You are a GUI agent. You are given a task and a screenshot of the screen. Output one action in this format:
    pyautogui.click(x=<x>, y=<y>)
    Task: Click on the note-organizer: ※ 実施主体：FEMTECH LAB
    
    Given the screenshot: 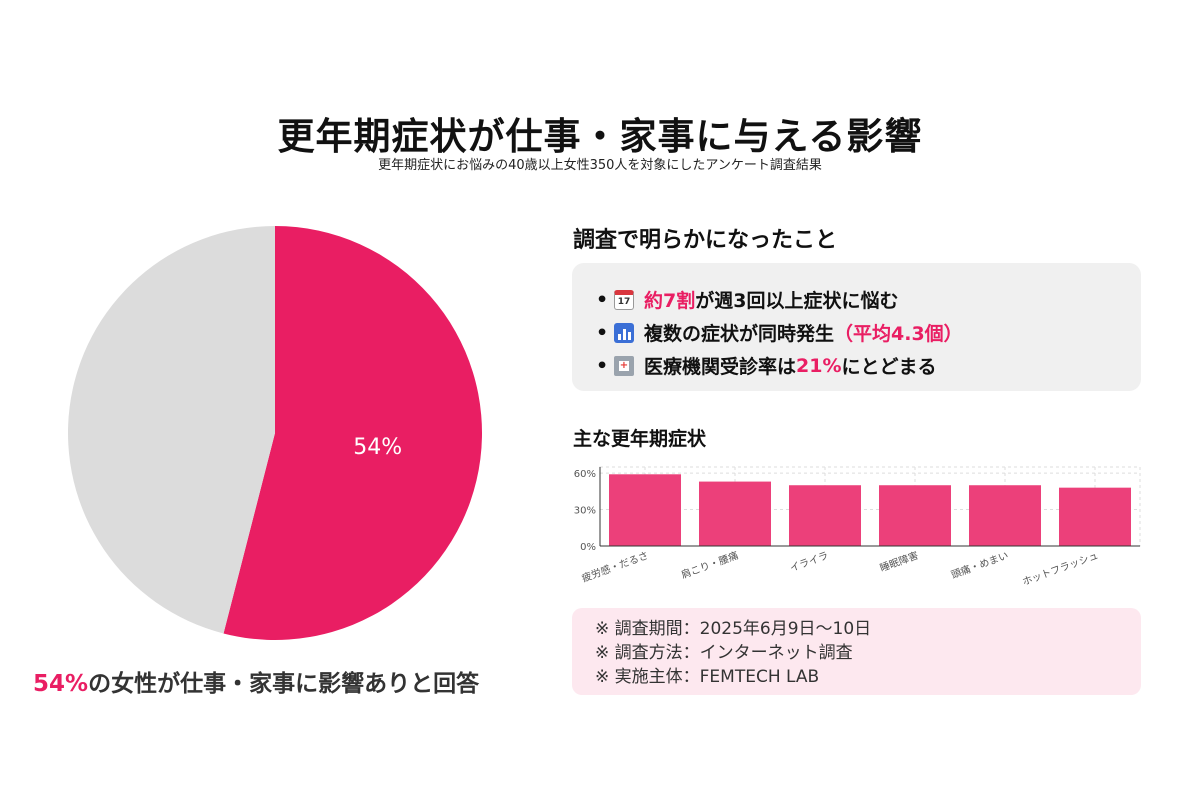 What is the action you would take?
    pyautogui.click(x=707, y=677)
    